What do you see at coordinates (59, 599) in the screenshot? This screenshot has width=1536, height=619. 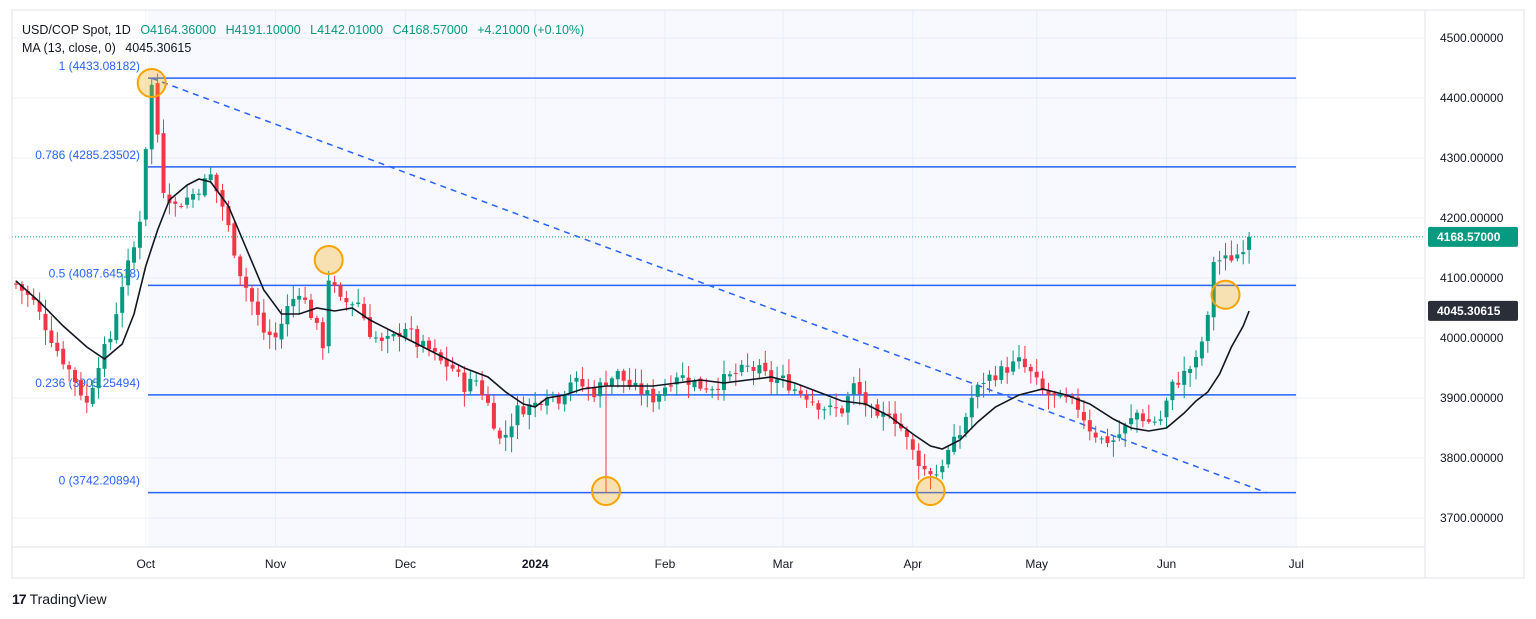 I see `tradingview-brand: 17 TradingView` at bounding box center [59, 599].